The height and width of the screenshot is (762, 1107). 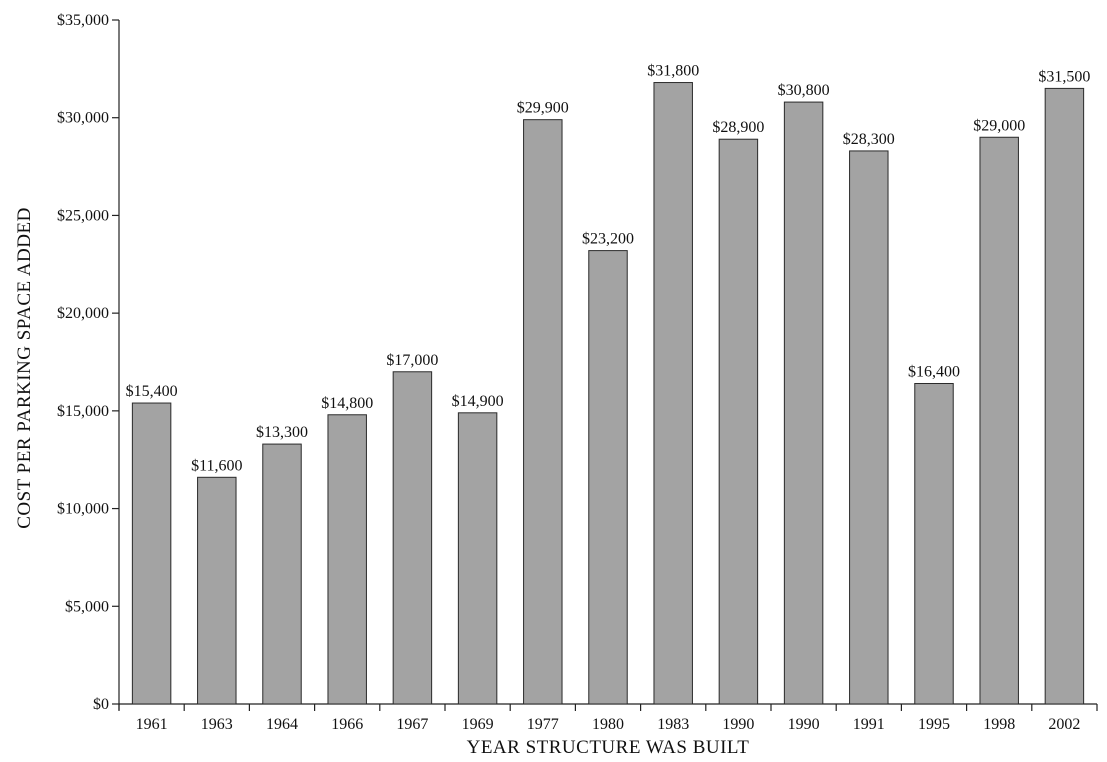 What do you see at coordinates (999, 125) in the screenshot?
I see `bar-value-label: $29,000` at bounding box center [999, 125].